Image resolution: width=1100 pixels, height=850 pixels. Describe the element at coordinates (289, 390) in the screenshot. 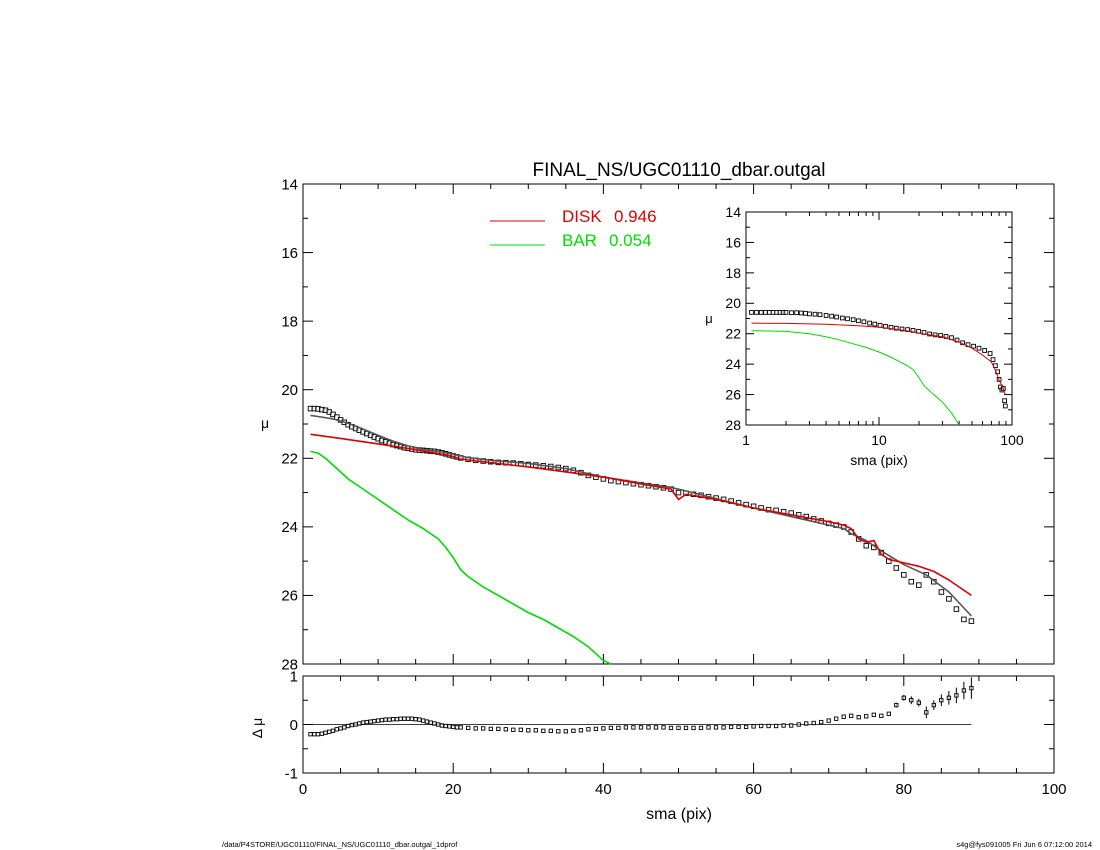

I see `main-y-tick-label: 20` at that location.